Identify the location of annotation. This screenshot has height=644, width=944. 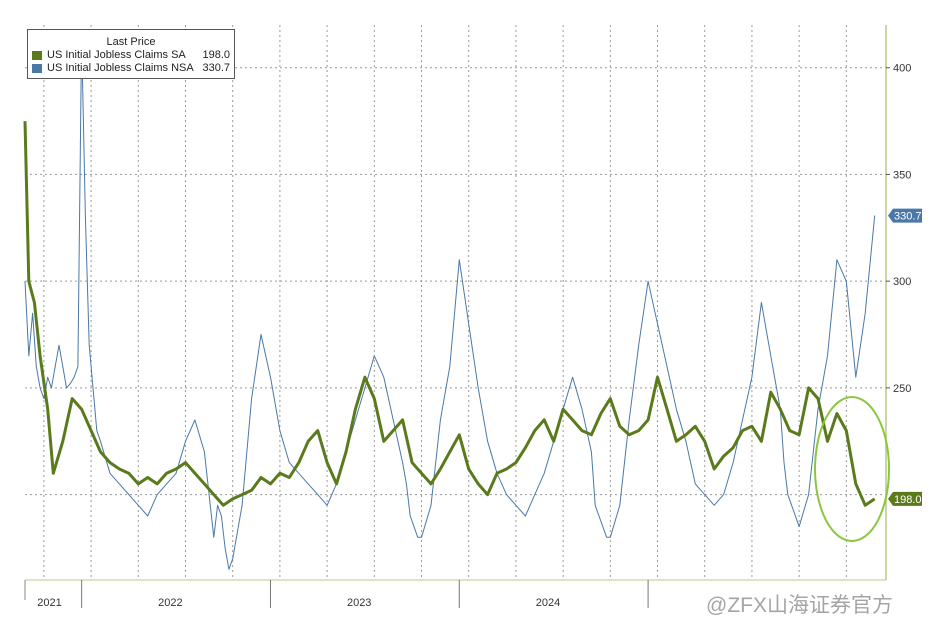
(852, 469).